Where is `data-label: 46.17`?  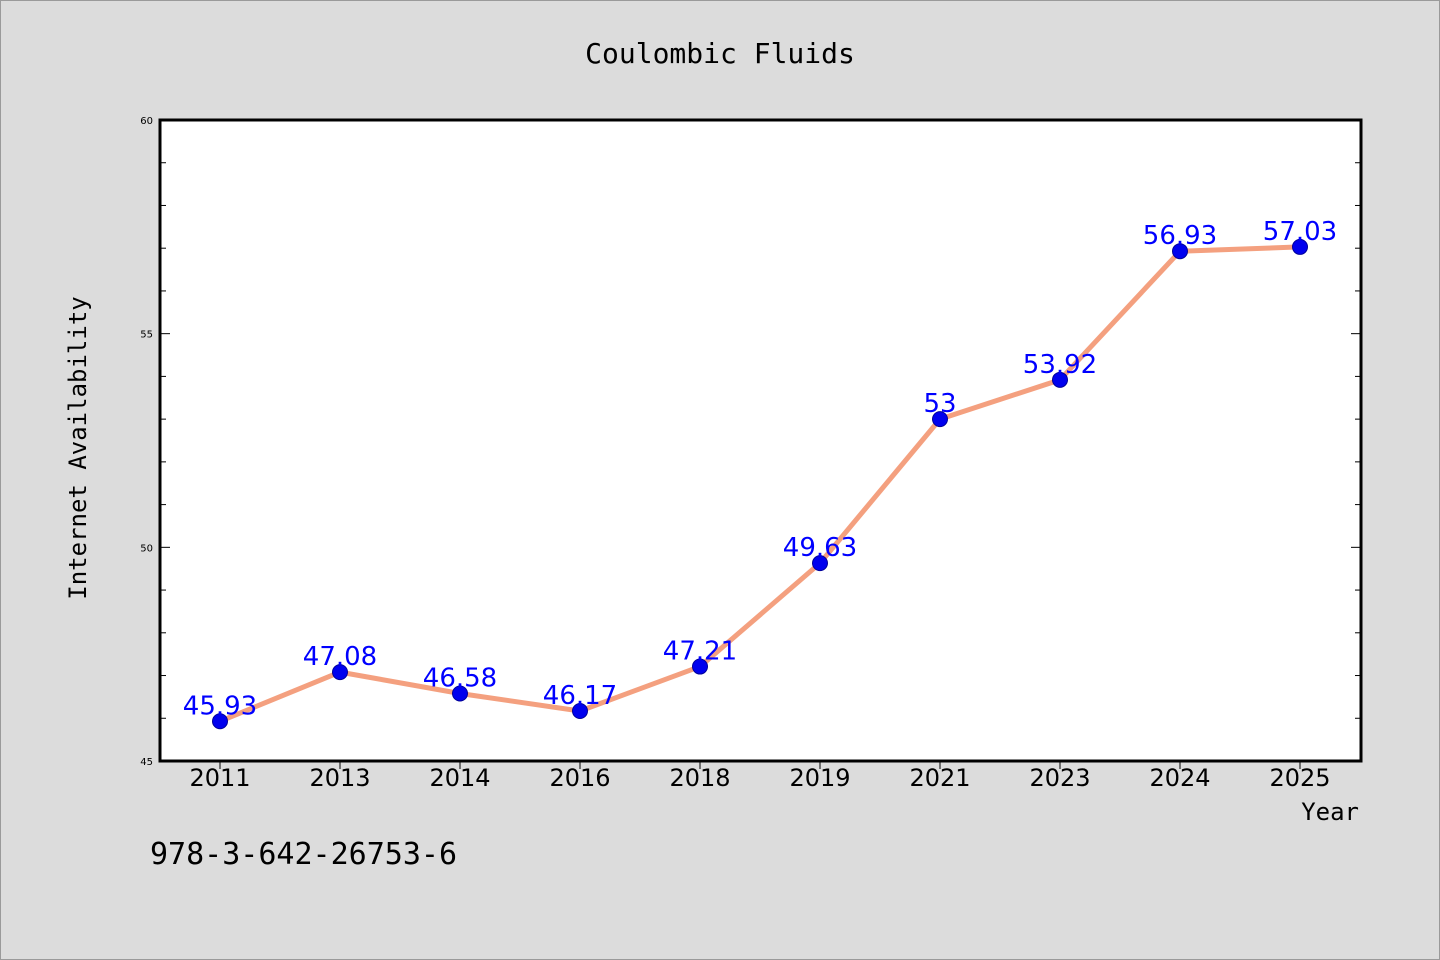 data-label: 46.17 is located at coordinates (580, 696).